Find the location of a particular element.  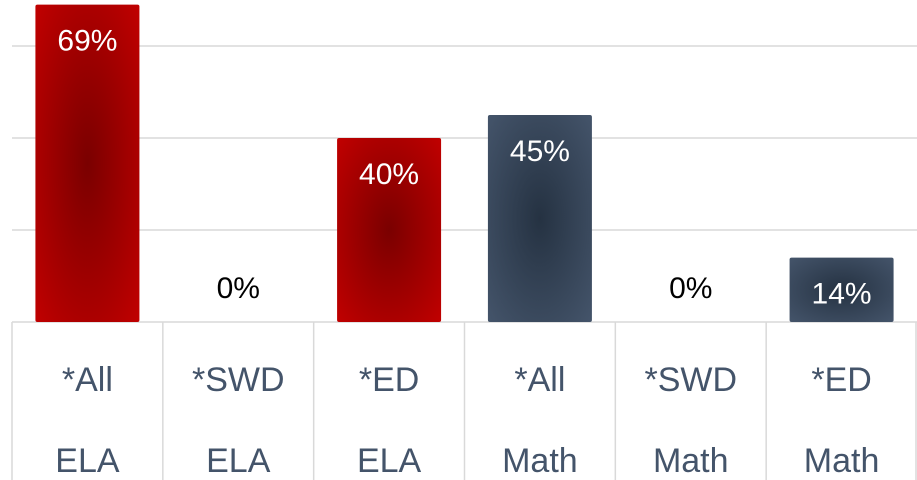

x-tick-label: *All ELA is located at coordinates (87, 420).